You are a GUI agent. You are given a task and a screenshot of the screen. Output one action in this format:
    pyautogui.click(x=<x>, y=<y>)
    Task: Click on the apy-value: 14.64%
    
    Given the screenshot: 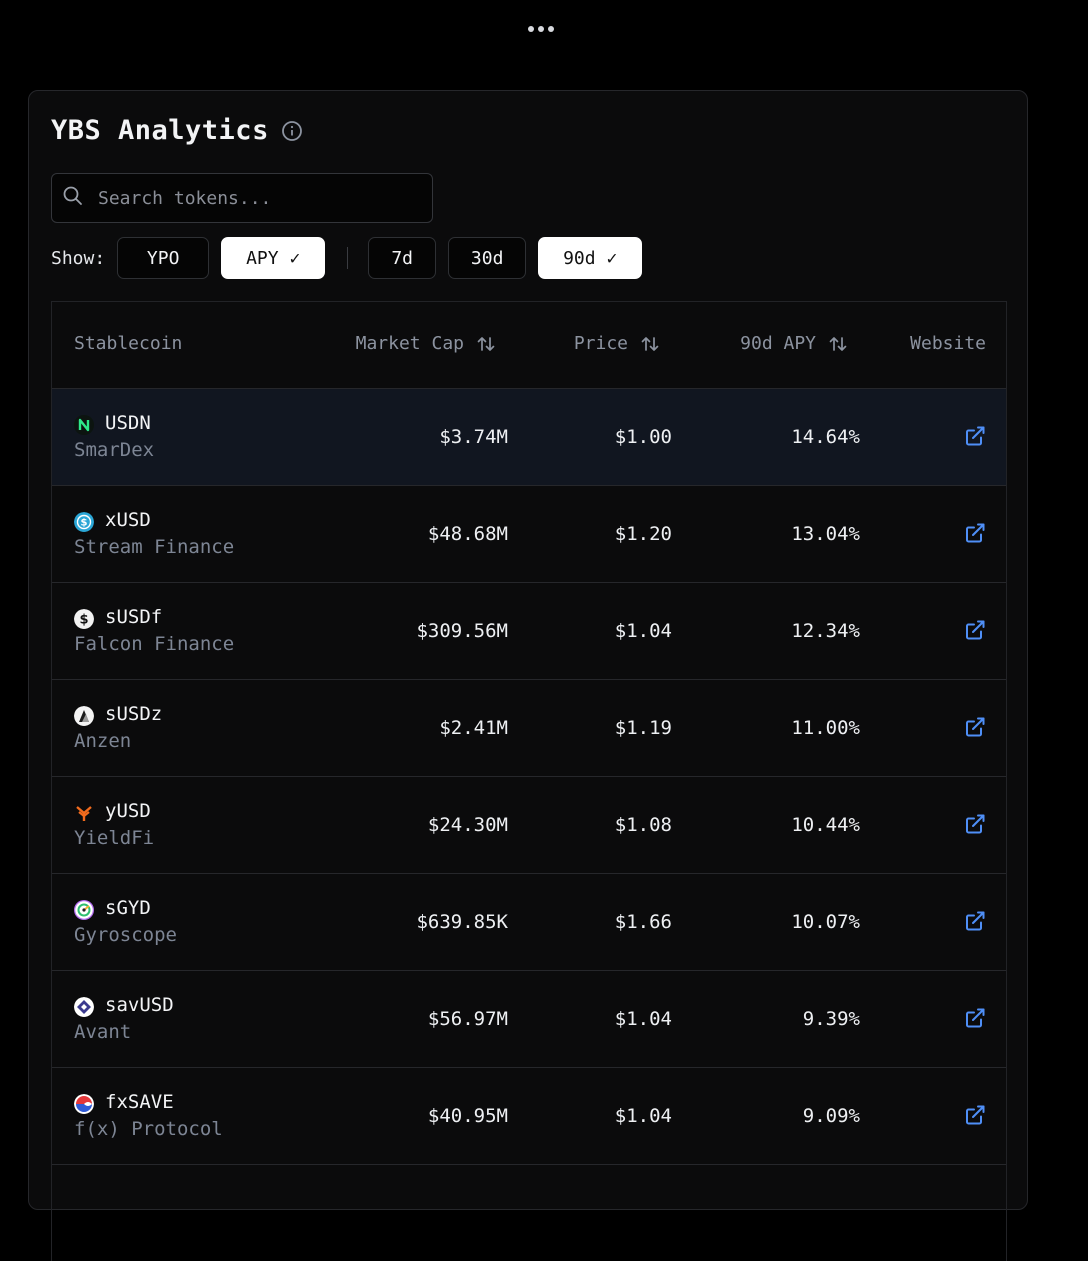 What is the action you would take?
    pyautogui.click(x=825, y=437)
    